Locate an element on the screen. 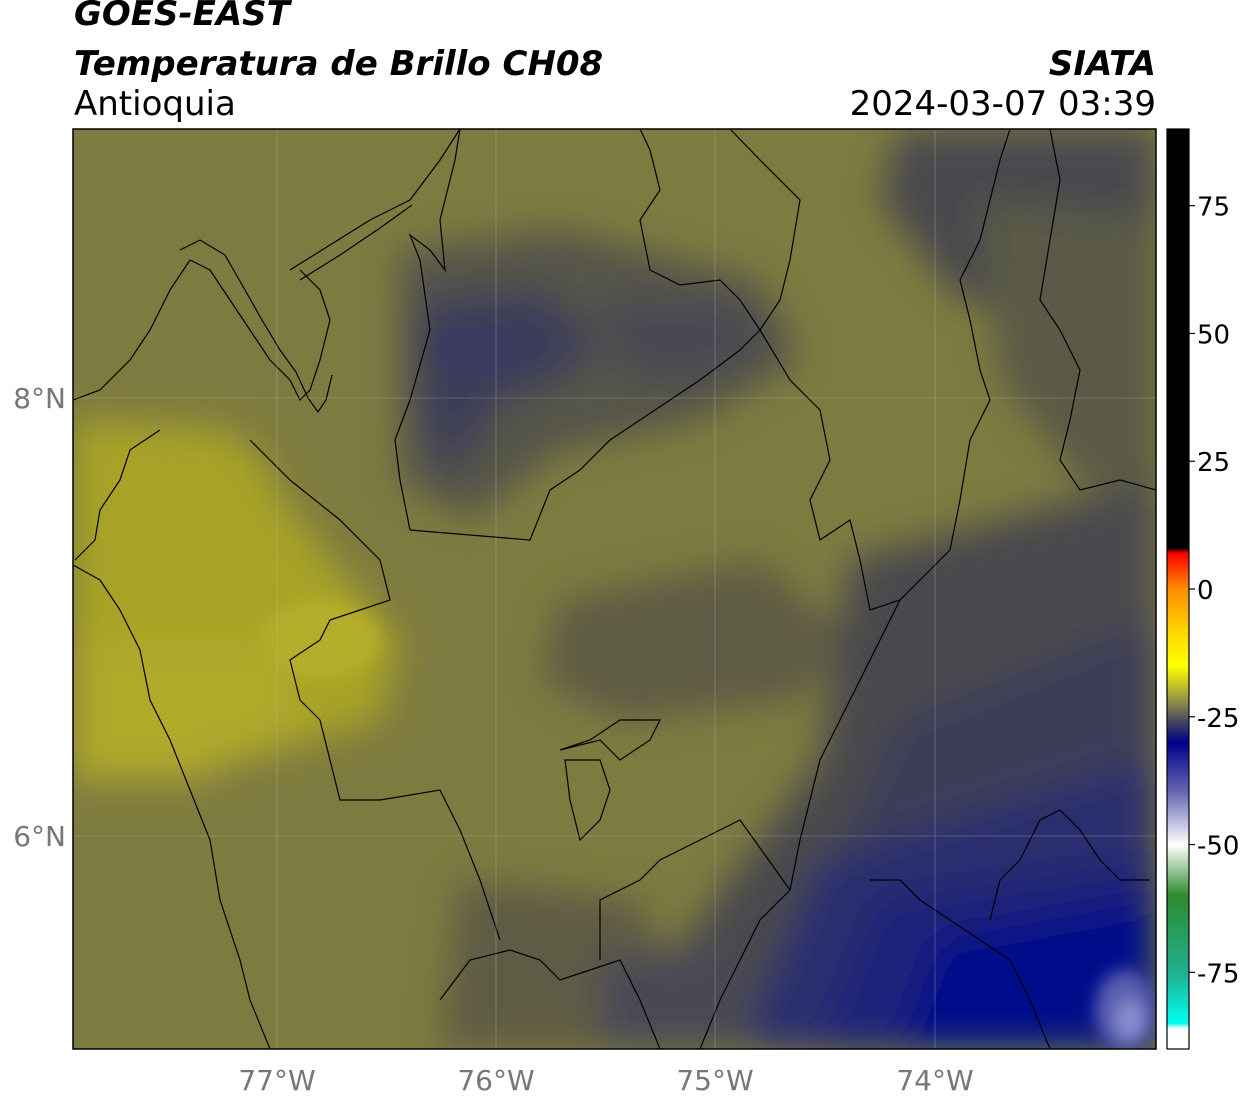  colorbar: 75 50 25 0 -25 -50 -75 is located at coordinates (1202, 589).